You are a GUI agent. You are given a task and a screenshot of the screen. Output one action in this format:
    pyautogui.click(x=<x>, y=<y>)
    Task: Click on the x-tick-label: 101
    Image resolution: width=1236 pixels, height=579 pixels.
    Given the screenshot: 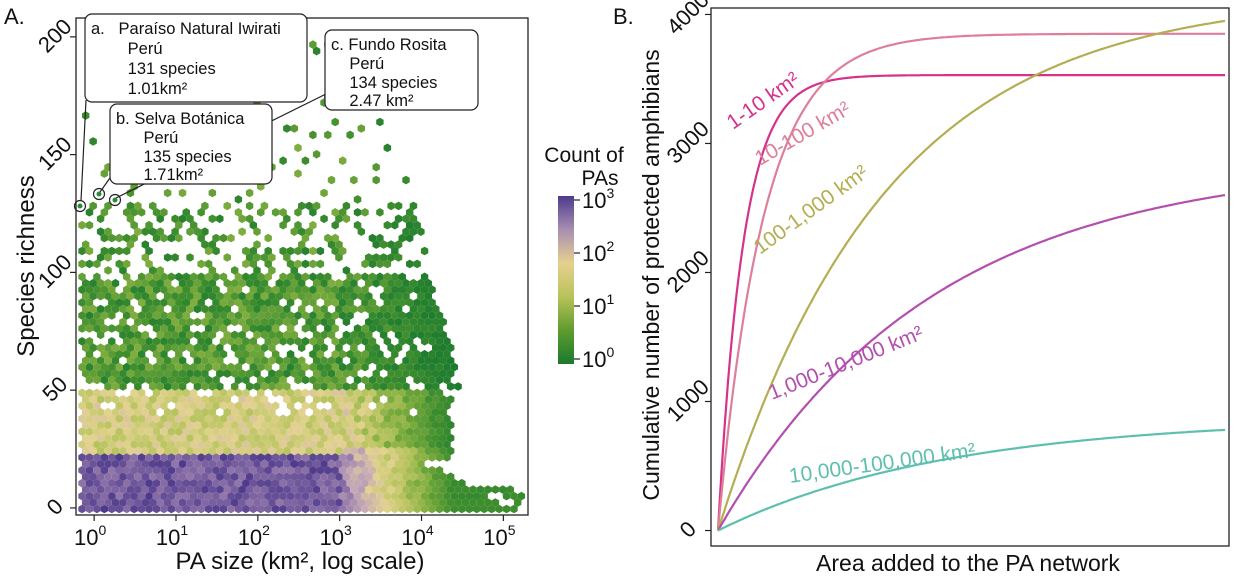 What is the action you would take?
    pyautogui.click(x=172, y=536)
    